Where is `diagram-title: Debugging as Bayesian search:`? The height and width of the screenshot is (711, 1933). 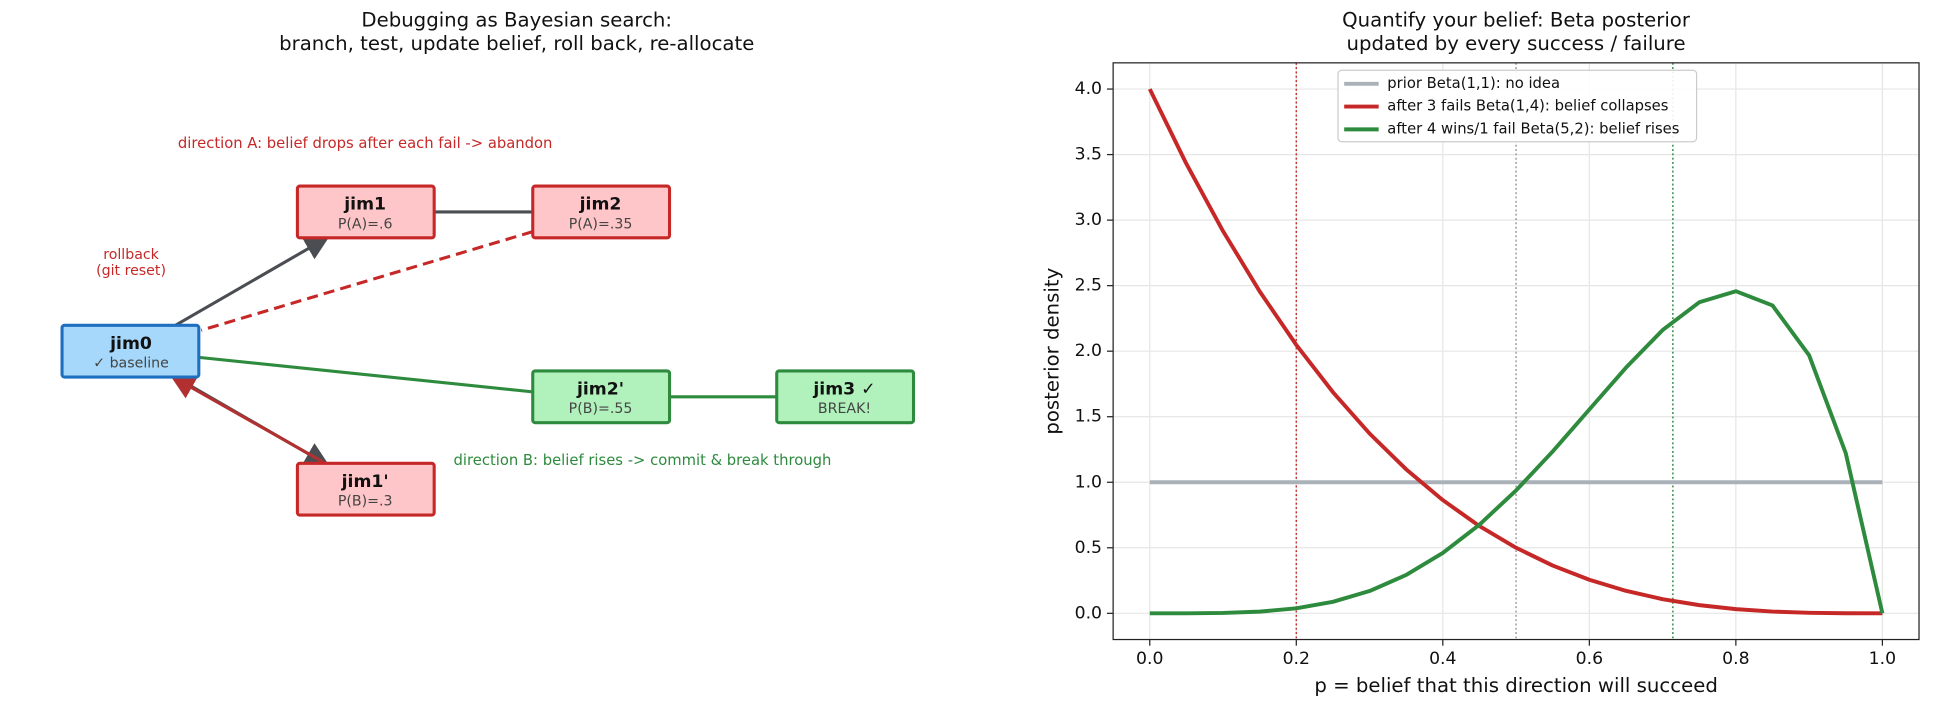
diagram-title: Debugging as Bayesian search: is located at coordinates (516, 19).